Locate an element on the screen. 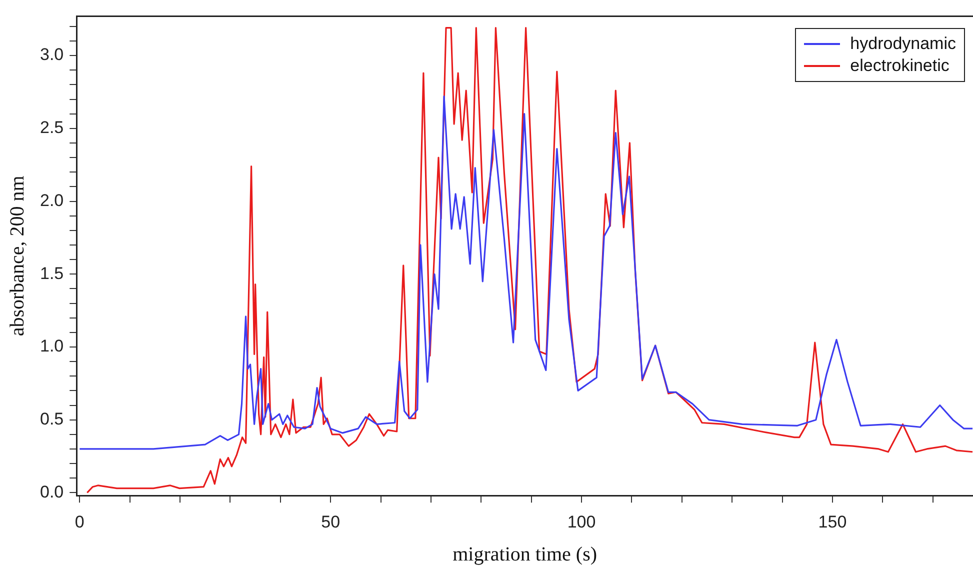  y-tick-label: 1.5 is located at coordinates (52, 273).